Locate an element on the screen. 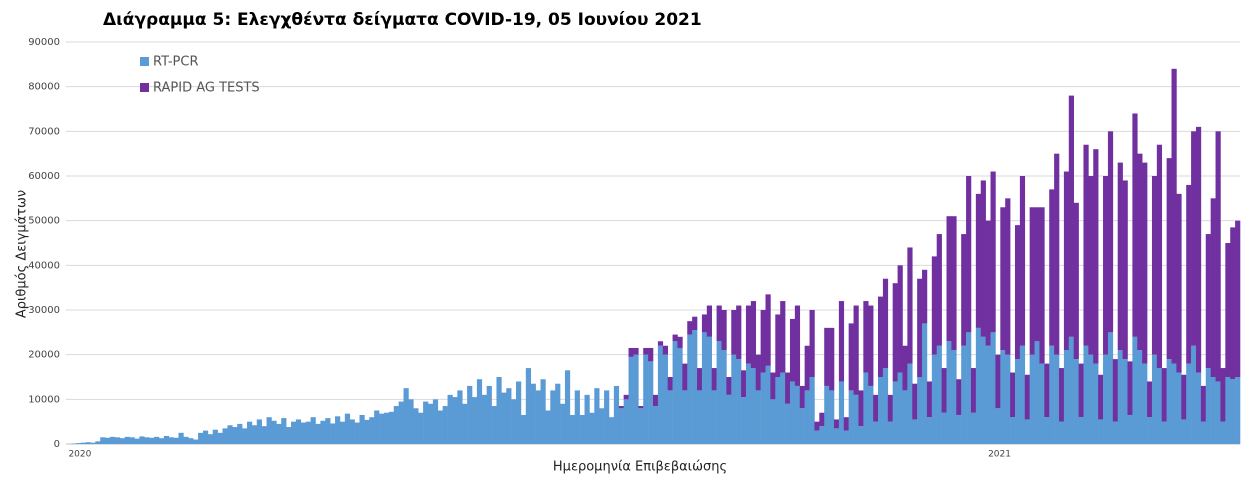 This screenshot has width=1253, height=483. y-tick-label: 30000 is located at coordinates (44, 310).